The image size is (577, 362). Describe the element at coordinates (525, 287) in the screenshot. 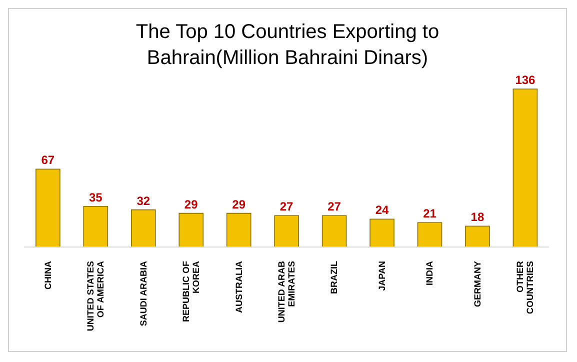

I see `x-tick-label: OTHER COUNTRIES` at that location.